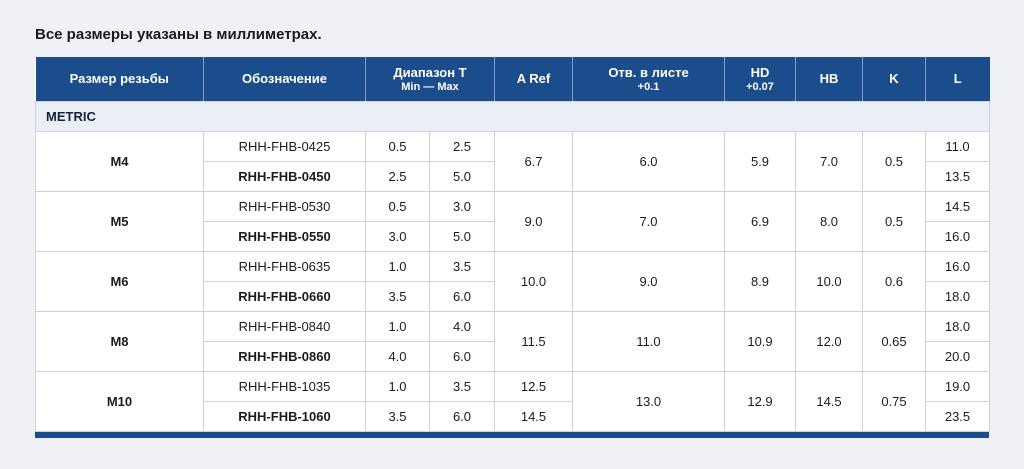 The height and width of the screenshot is (469, 1024). What do you see at coordinates (513, 296) in the screenshot?
I see `table-row: RHH-FHB-0660 3.5 6.0 18.0` at bounding box center [513, 296].